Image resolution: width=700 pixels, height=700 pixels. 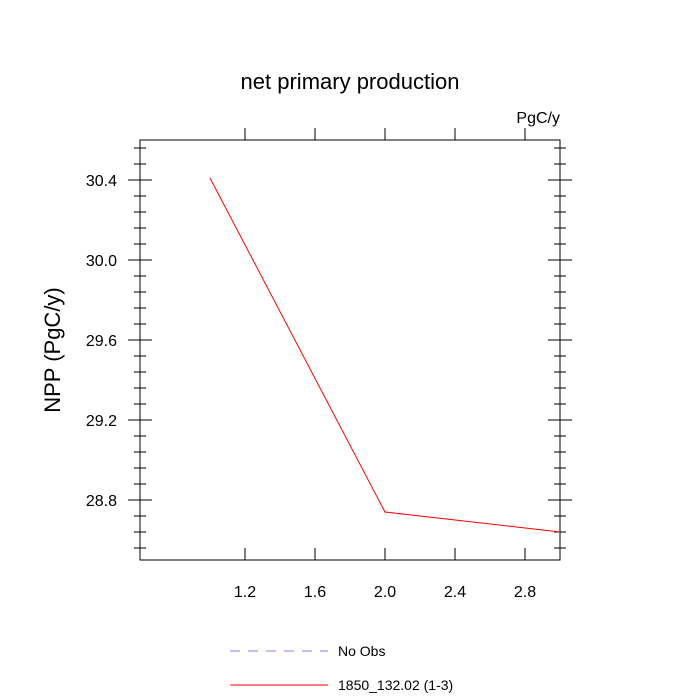 I want to click on y-axis-label: NPP (PgC/y), so click(x=52, y=350).